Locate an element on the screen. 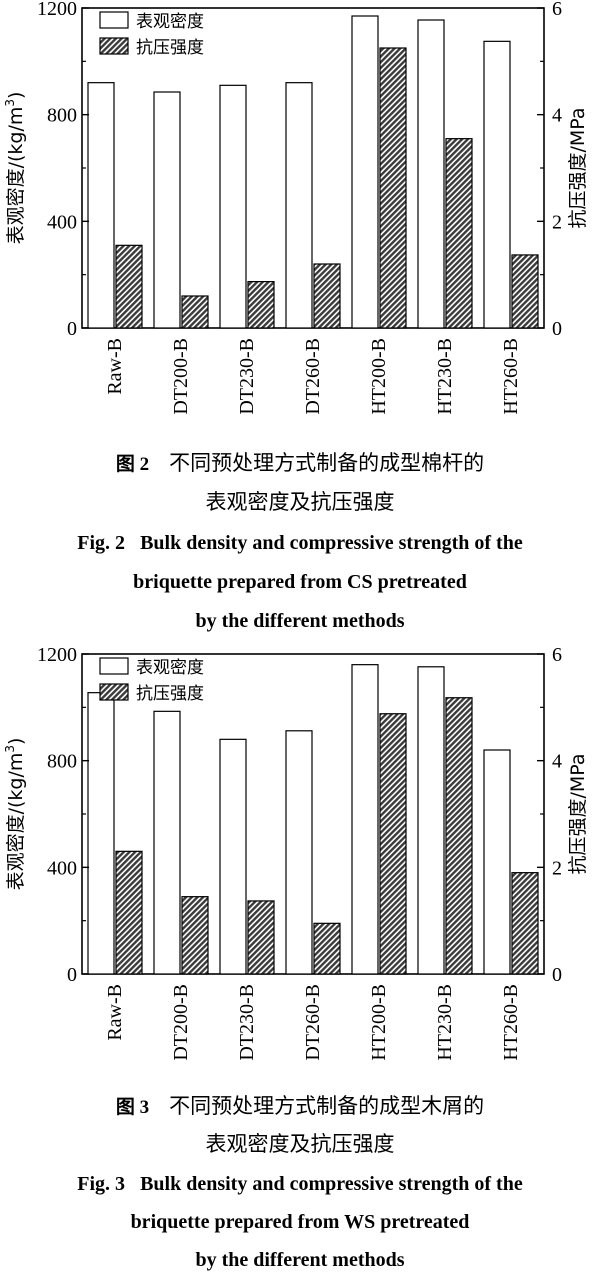 The image size is (600, 1281). fig2-caption-cn-line1: 图 2 不同预处理方式制备的成型棉杆的 is located at coordinates (300, 464).